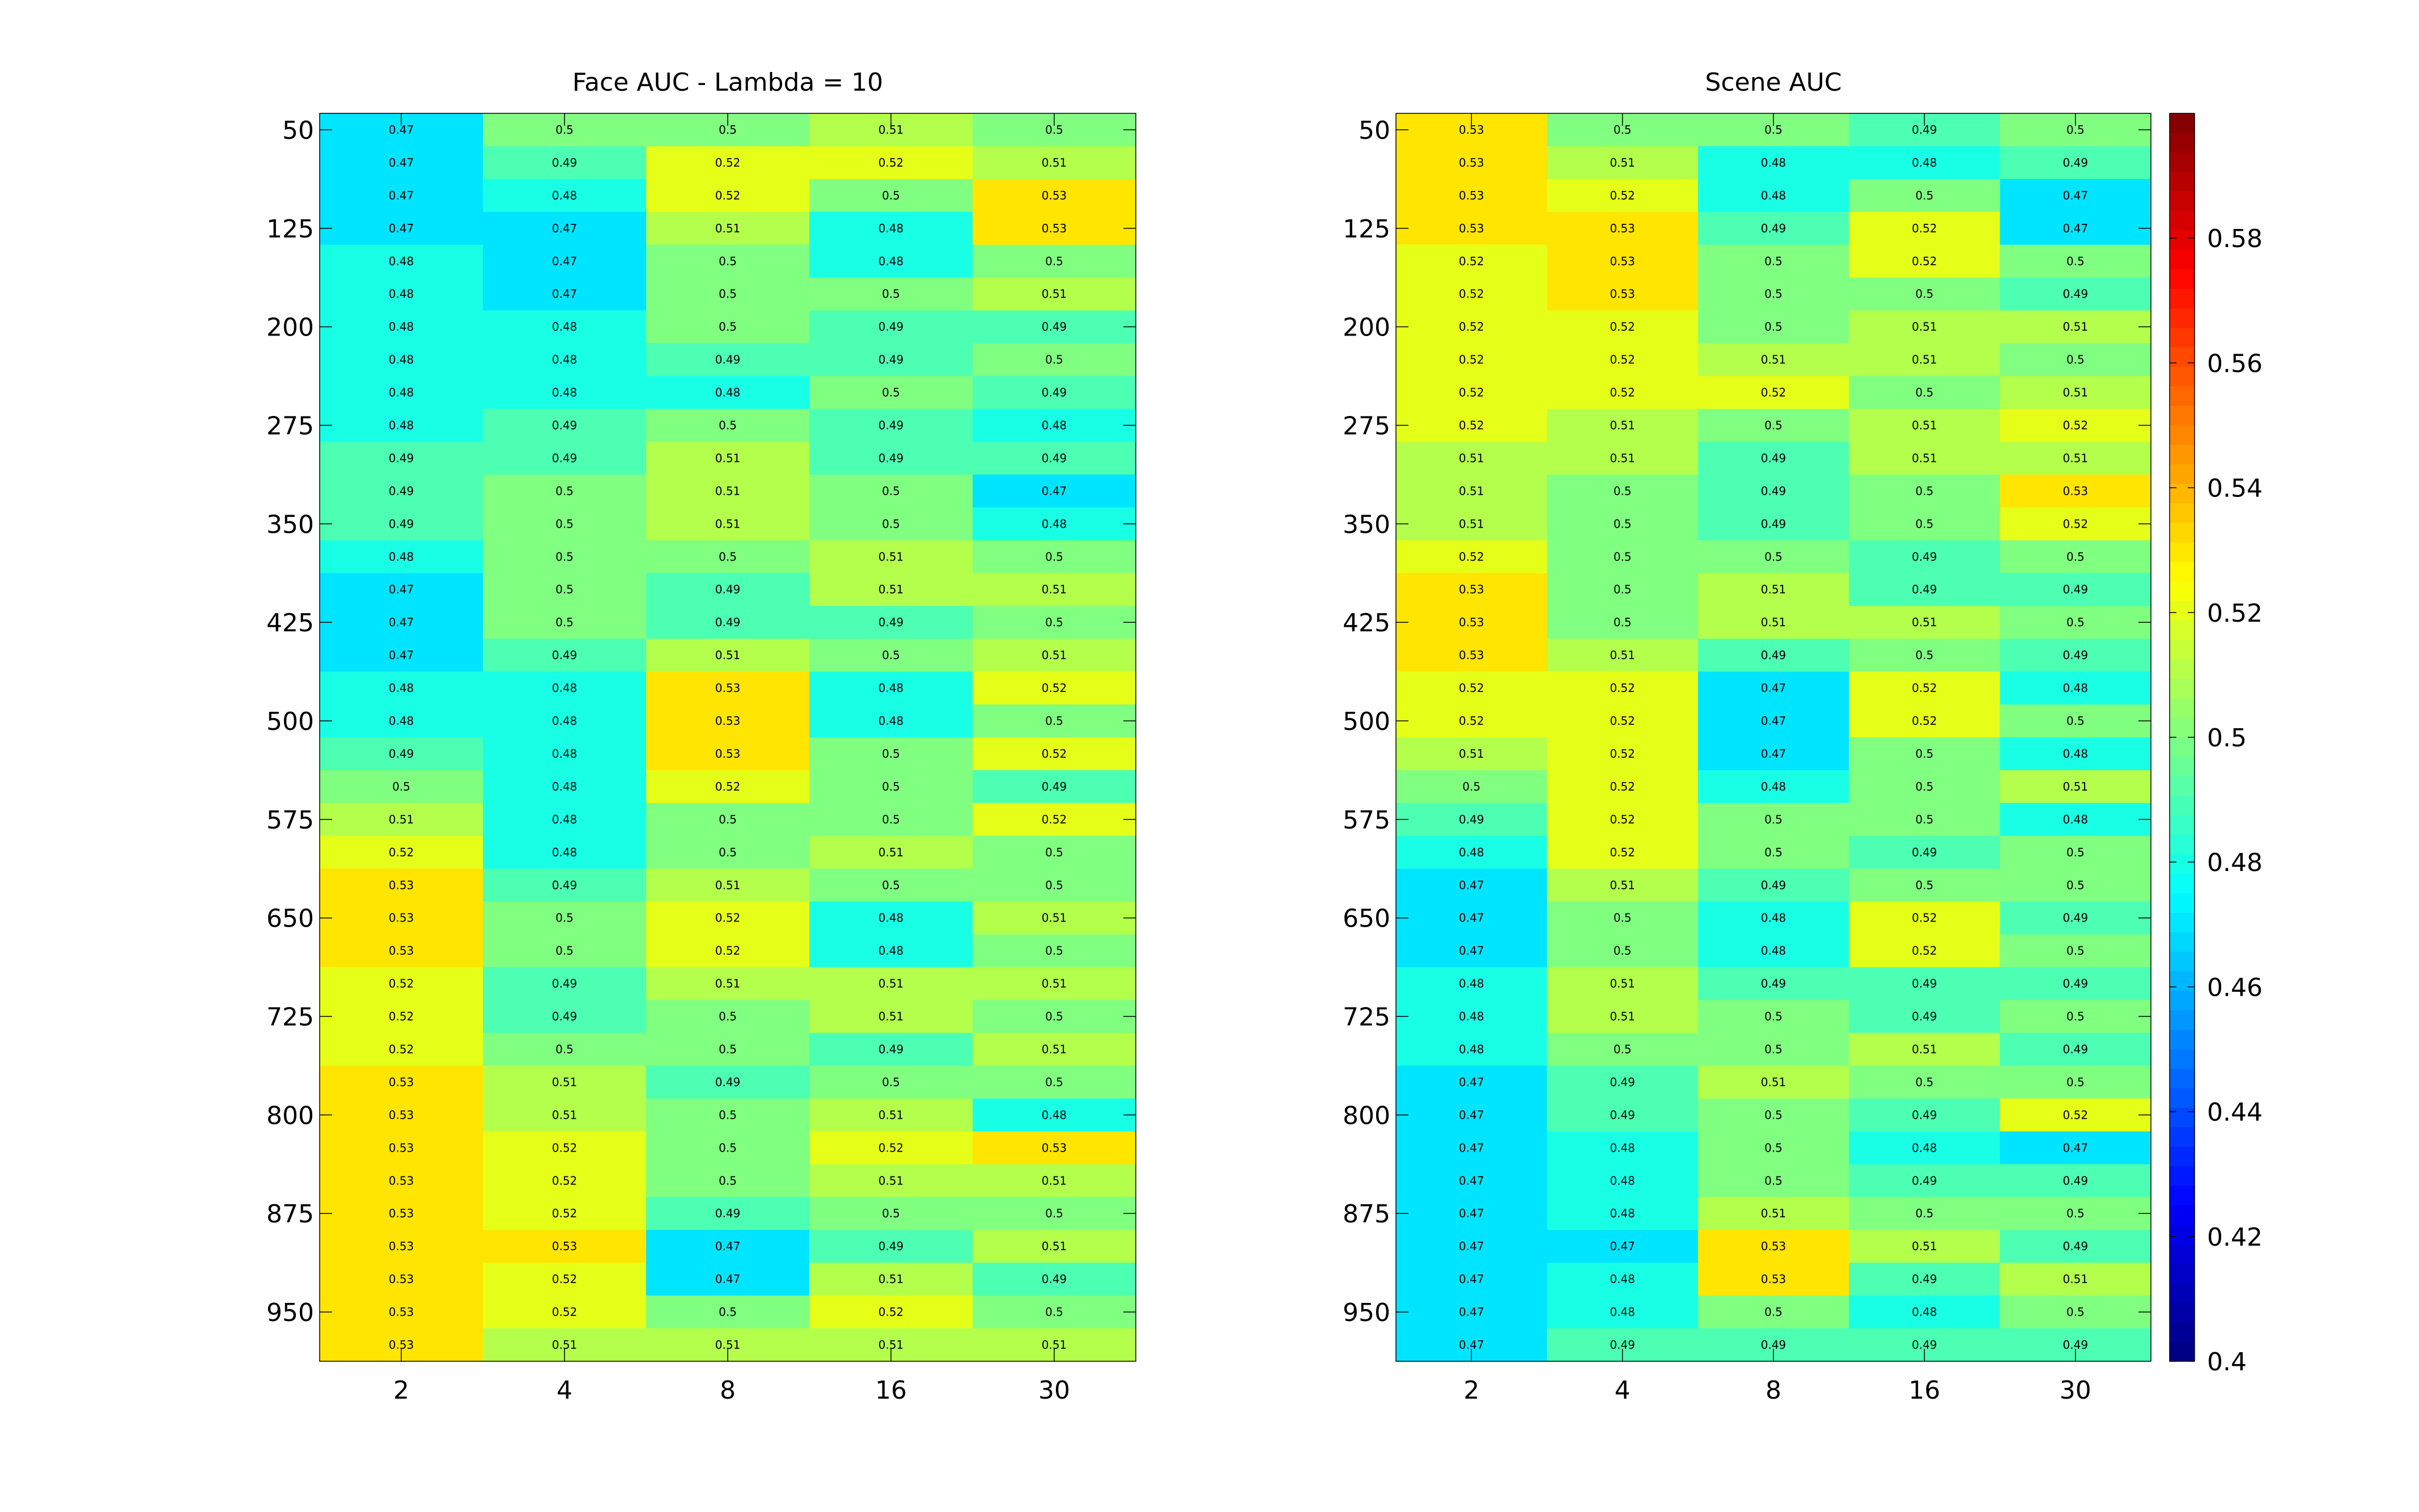 Image resolution: width=2419 pixels, height=1512 pixels. I want to click on y-tick-label: 350, so click(1366, 525).